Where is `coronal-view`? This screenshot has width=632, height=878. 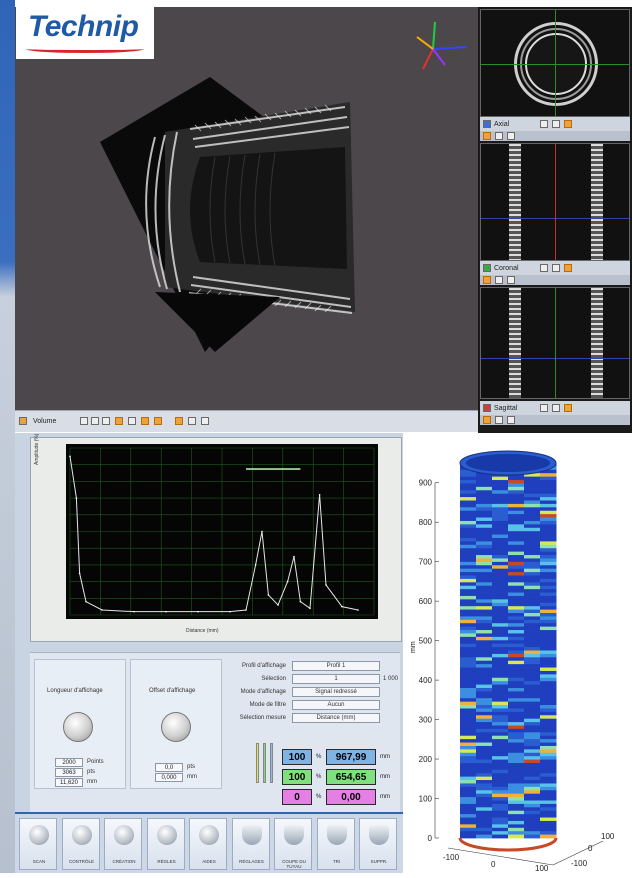 coronal-view is located at coordinates (555, 202).